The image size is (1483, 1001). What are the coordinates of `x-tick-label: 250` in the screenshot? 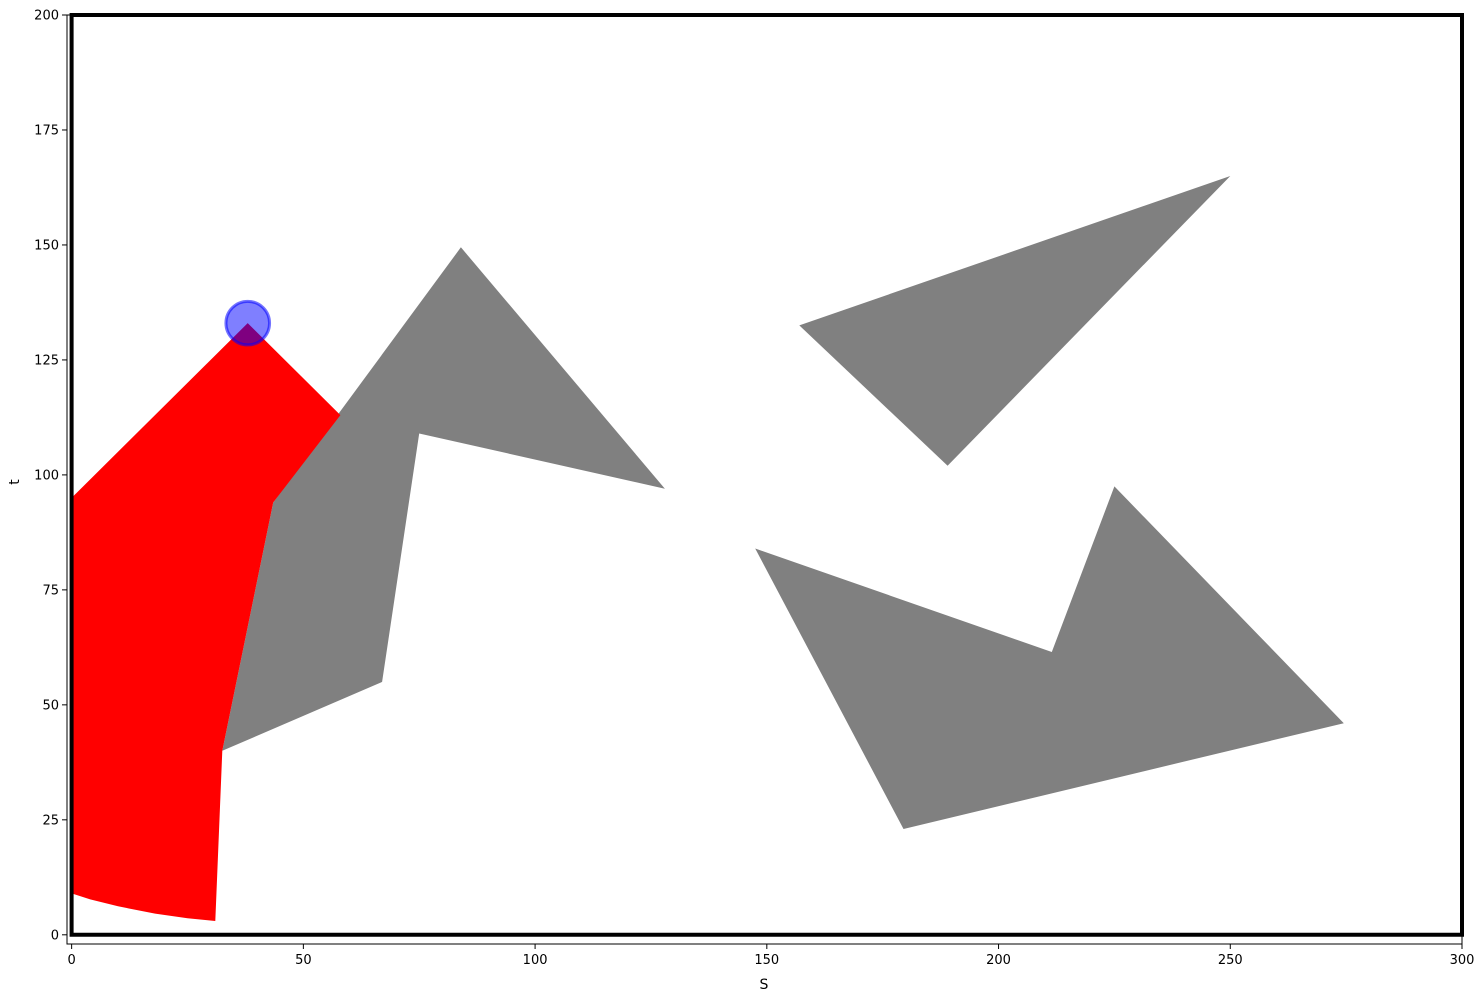 It's located at (1230, 960).